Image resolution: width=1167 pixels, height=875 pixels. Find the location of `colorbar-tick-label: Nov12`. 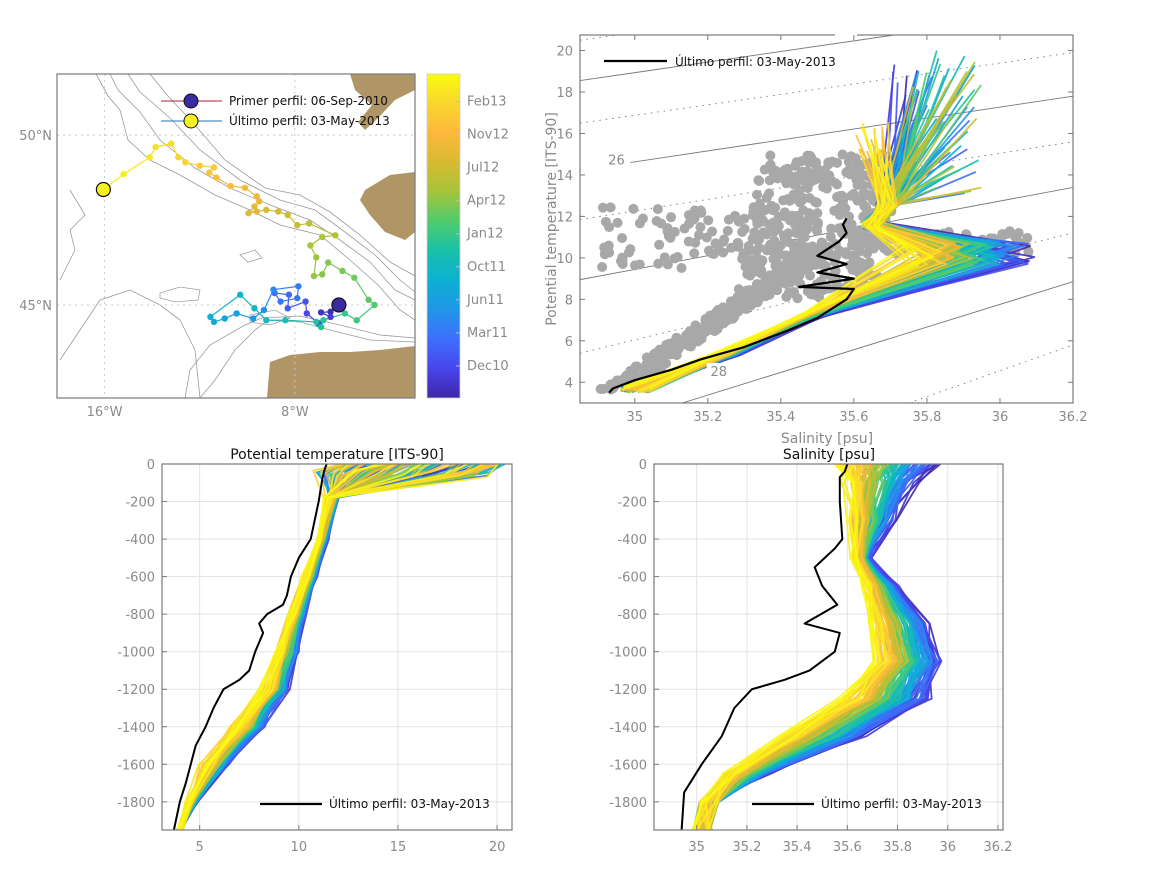

colorbar-tick-label: Nov12 is located at coordinates (488, 135).